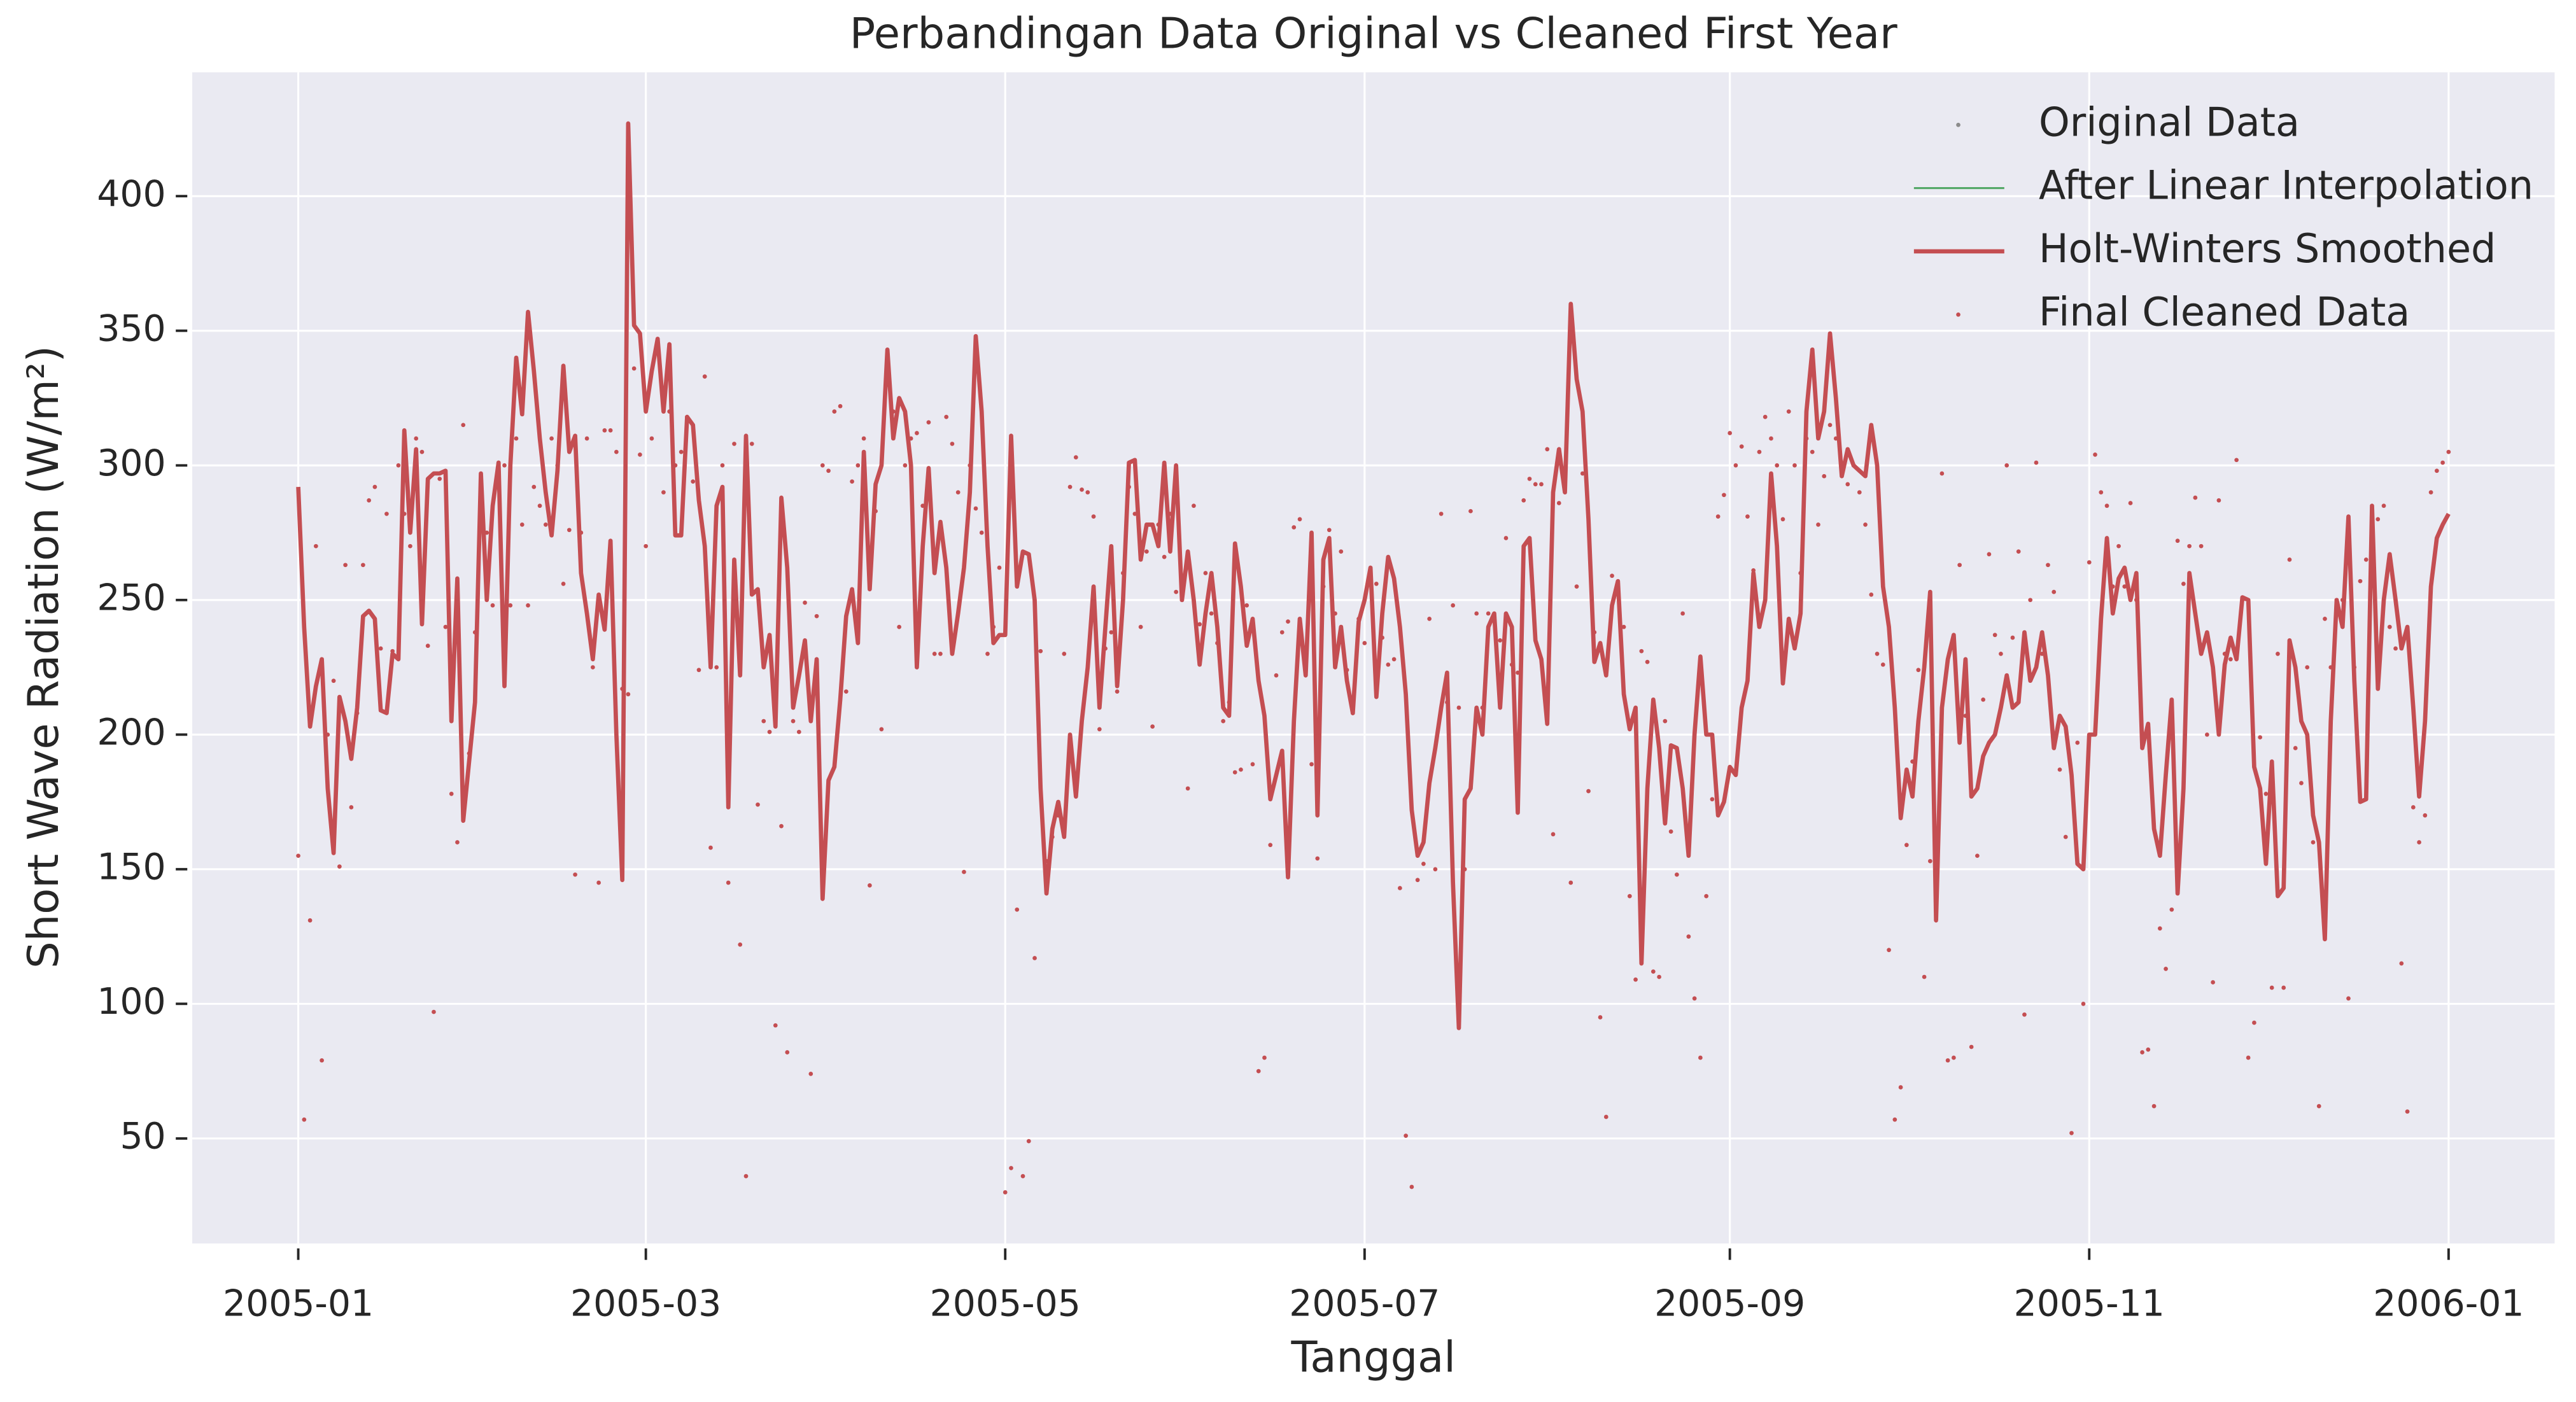  I want to click on legend-label: After Linear Interpolation, so click(2286, 186).